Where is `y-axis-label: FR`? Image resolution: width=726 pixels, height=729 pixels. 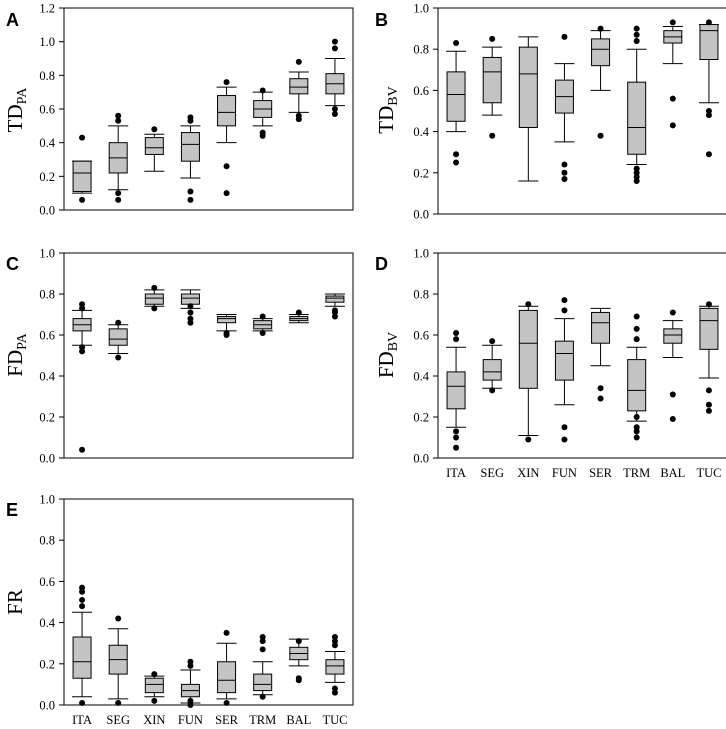
y-axis-label: FR is located at coordinates (15, 602).